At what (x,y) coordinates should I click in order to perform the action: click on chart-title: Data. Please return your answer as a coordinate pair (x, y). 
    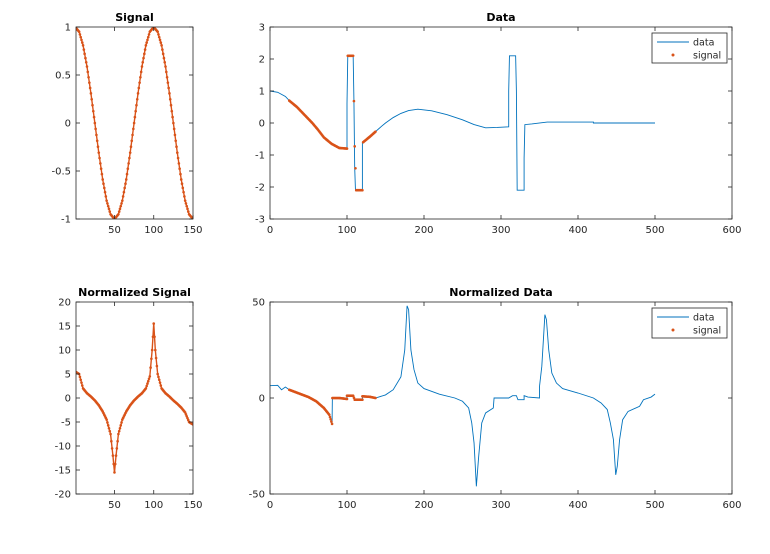
    Looking at the image, I should click on (500, 17).